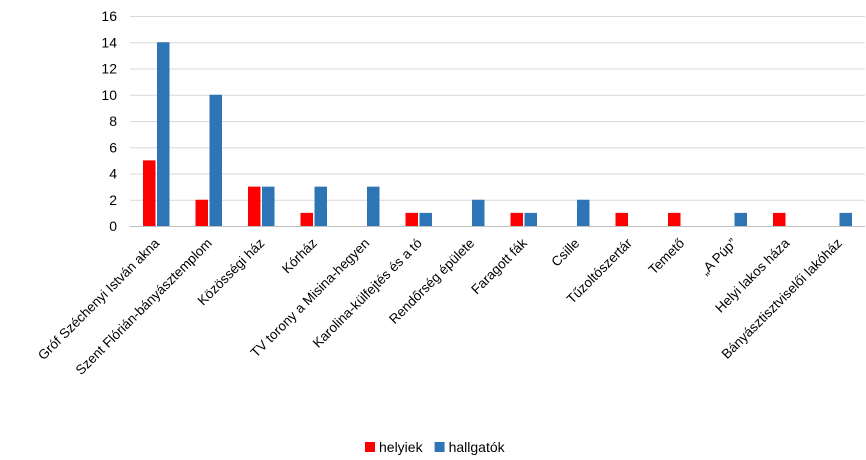  I want to click on bar-hallgatók-13, so click(845, 219).